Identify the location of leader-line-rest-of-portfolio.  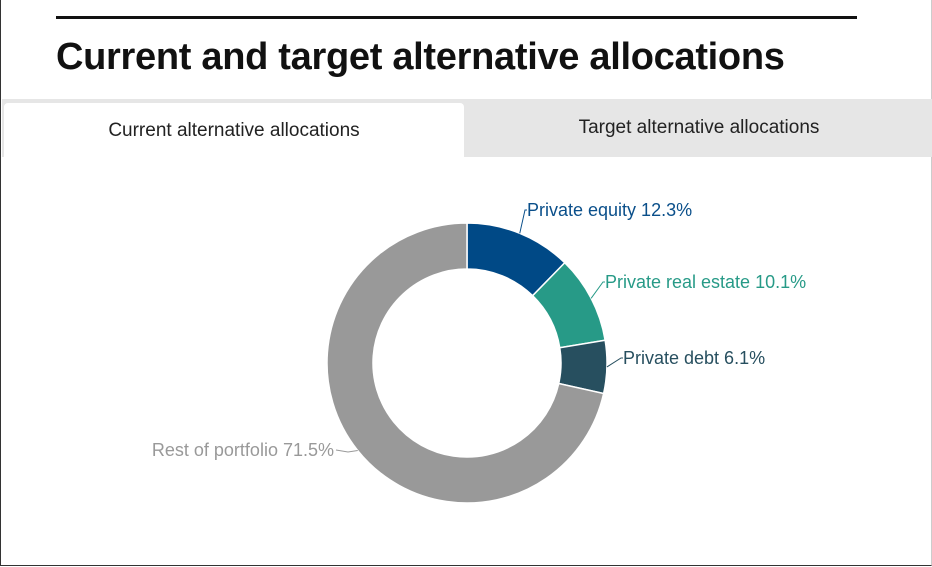
(346, 451).